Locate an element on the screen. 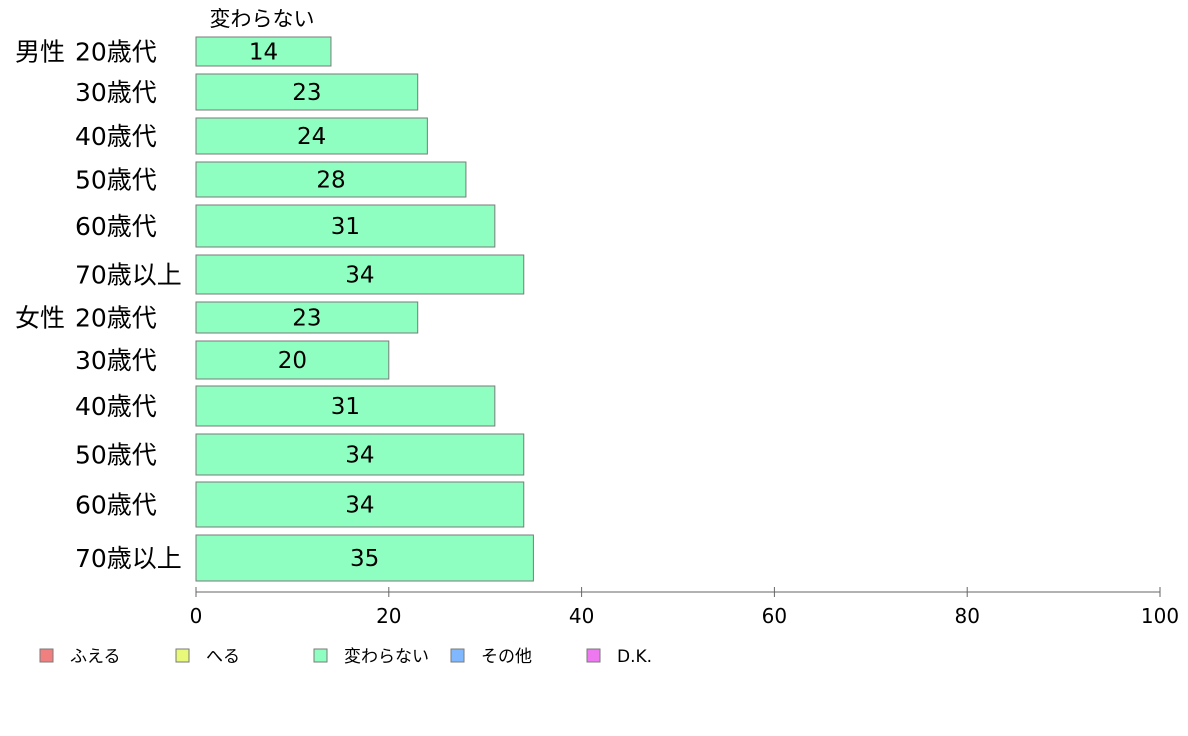  series-header: 変わらない is located at coordinates (262, 19).